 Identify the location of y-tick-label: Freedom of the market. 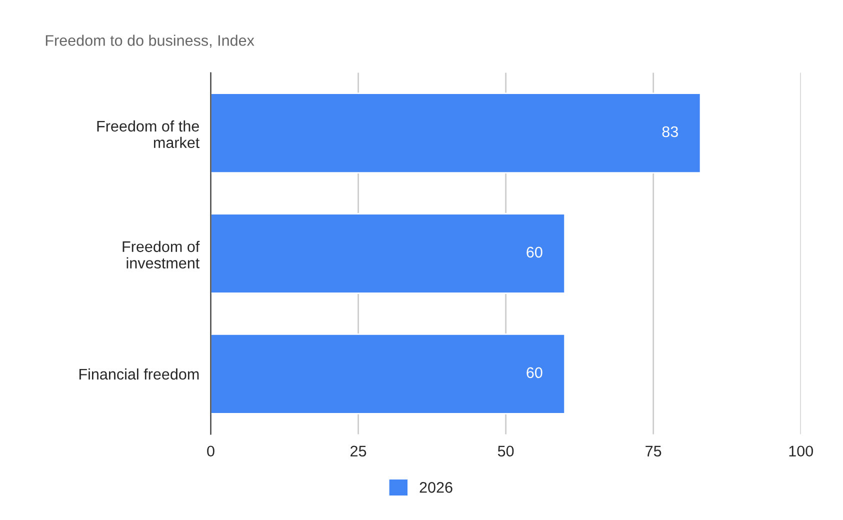
(148, 134).